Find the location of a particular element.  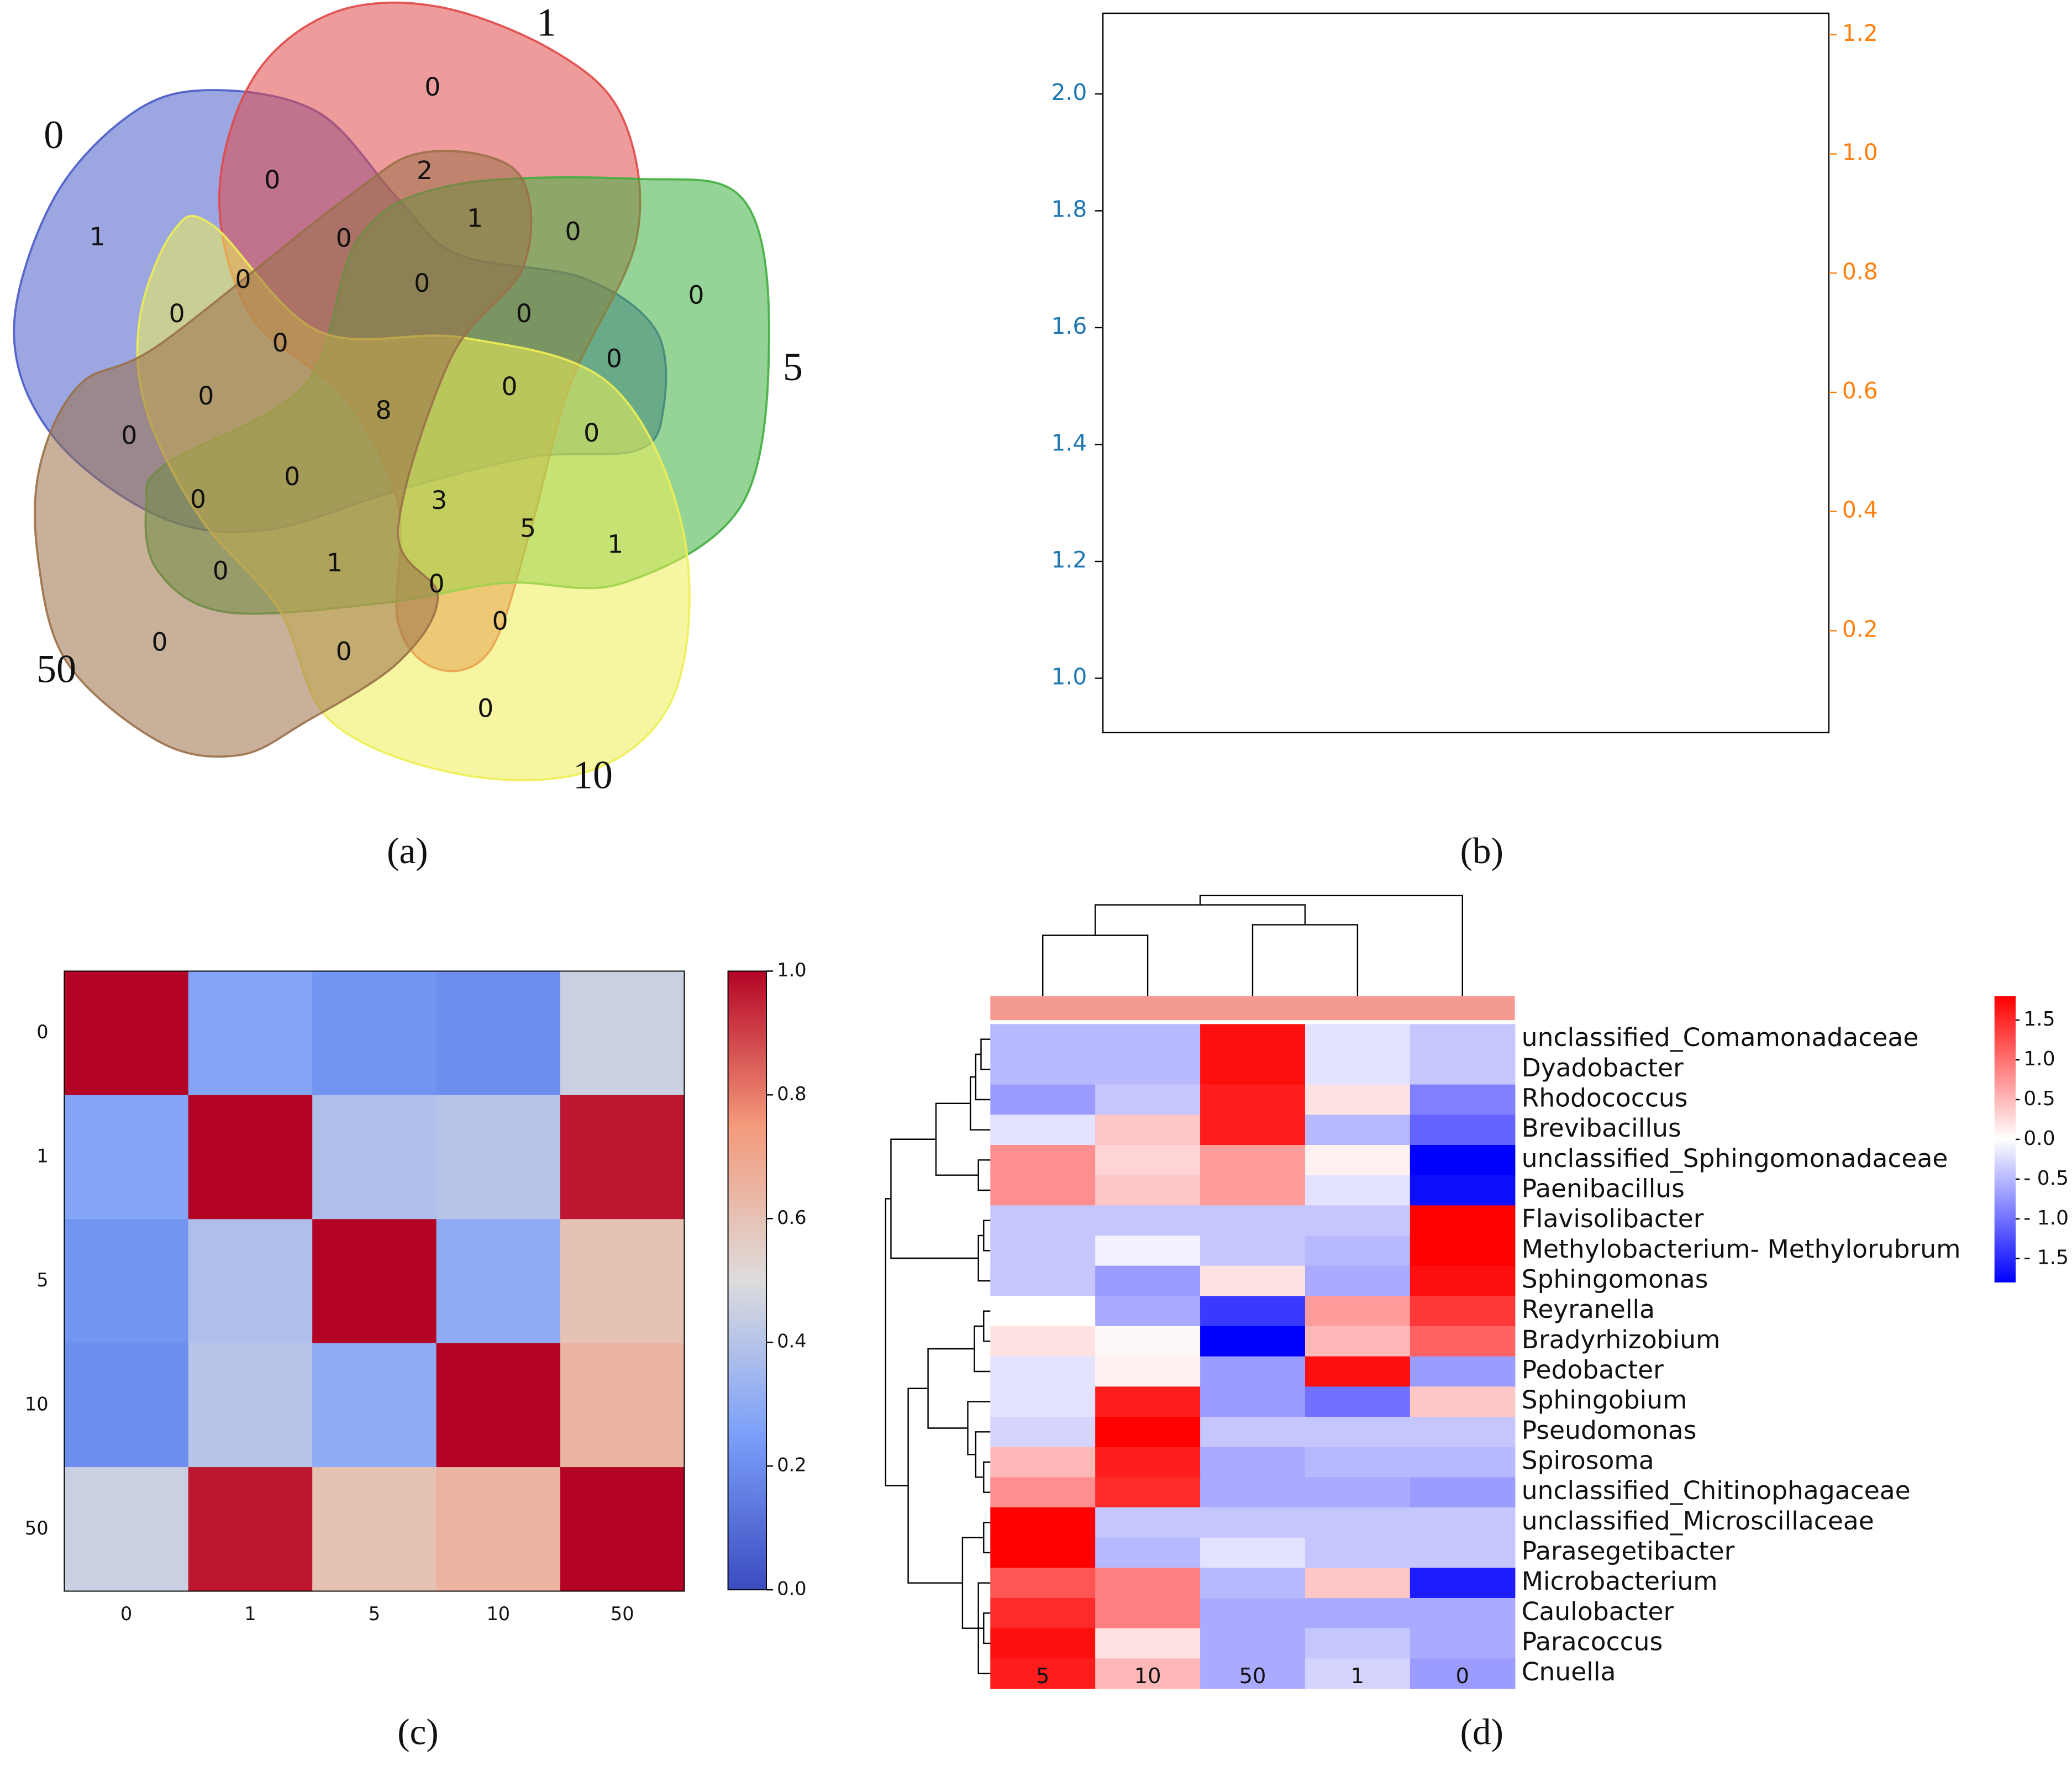

region-count: 8 is located at coordinates (384, 410).